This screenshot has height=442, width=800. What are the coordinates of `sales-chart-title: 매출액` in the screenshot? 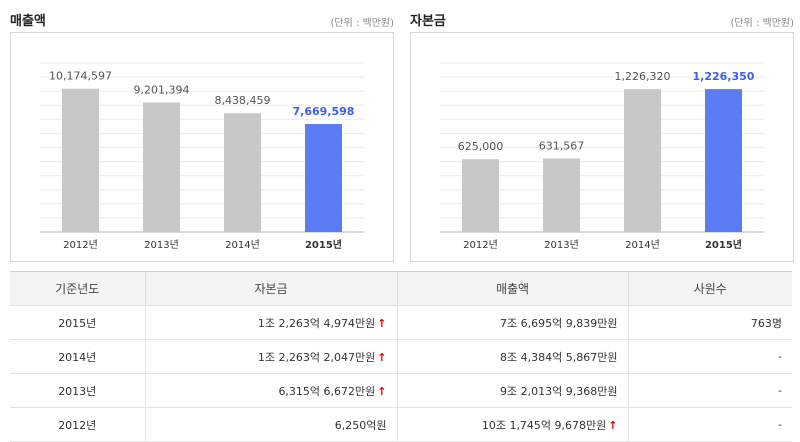 It's located at (28, 21).